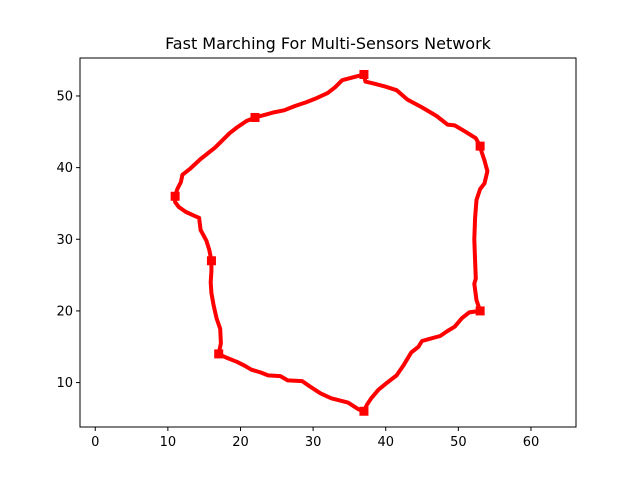  What do you see at coordinates (385, 442) in the screenshot?
I see `x-tick-label: 40` at bounding box center [385, 442].